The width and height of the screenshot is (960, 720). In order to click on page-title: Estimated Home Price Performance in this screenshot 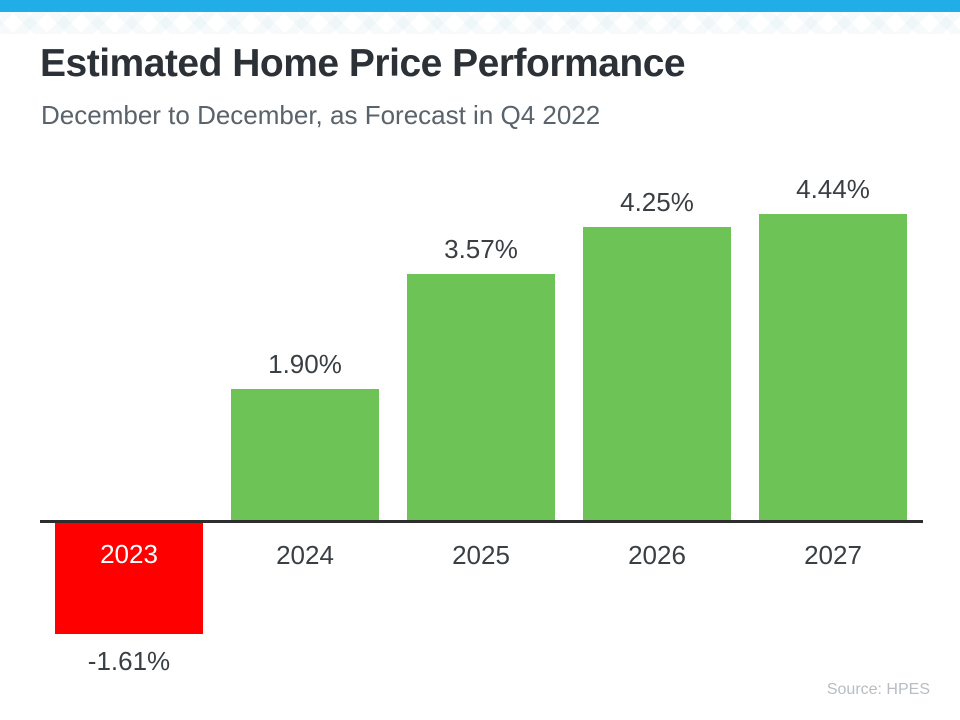, I will do `click(363, 63)`.